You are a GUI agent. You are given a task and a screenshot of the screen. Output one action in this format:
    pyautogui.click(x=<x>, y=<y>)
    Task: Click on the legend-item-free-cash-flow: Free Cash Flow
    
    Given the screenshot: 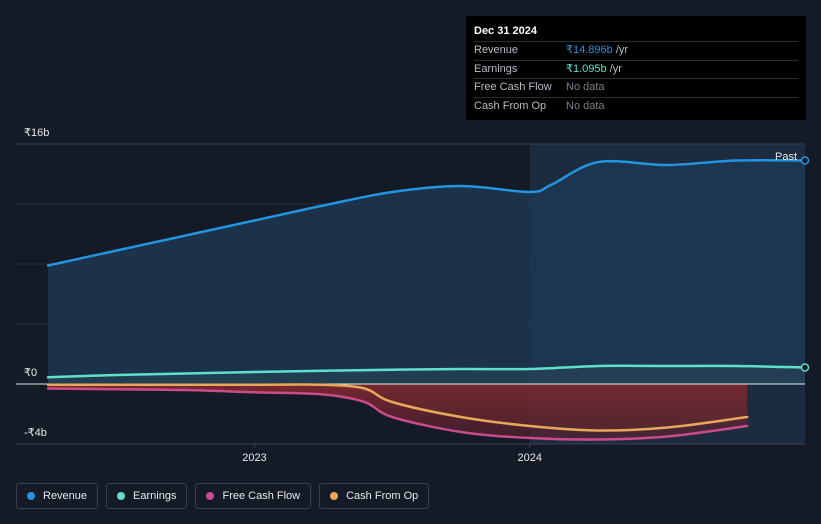 What is the action you would take?
    pyautogui.click(x=253, y=496)
    